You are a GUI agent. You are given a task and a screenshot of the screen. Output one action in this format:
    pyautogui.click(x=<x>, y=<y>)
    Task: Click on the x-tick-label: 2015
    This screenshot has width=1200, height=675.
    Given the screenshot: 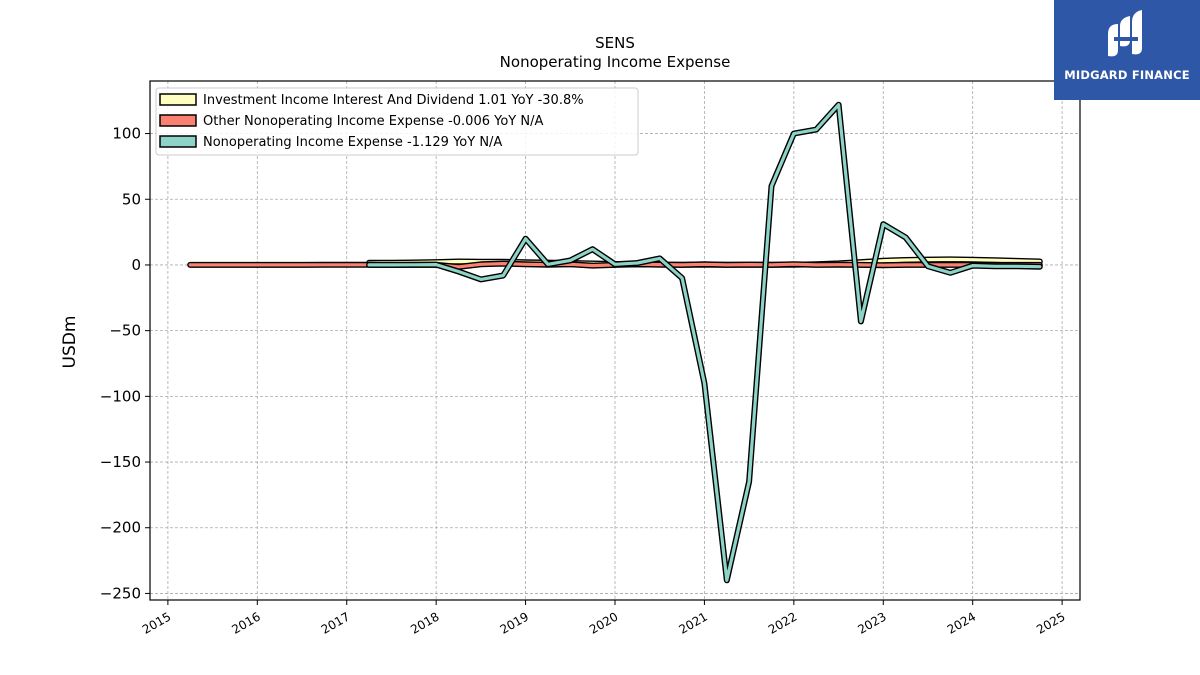 What is the action you would take?
    pyautogui.click(x=156, y=622)
    